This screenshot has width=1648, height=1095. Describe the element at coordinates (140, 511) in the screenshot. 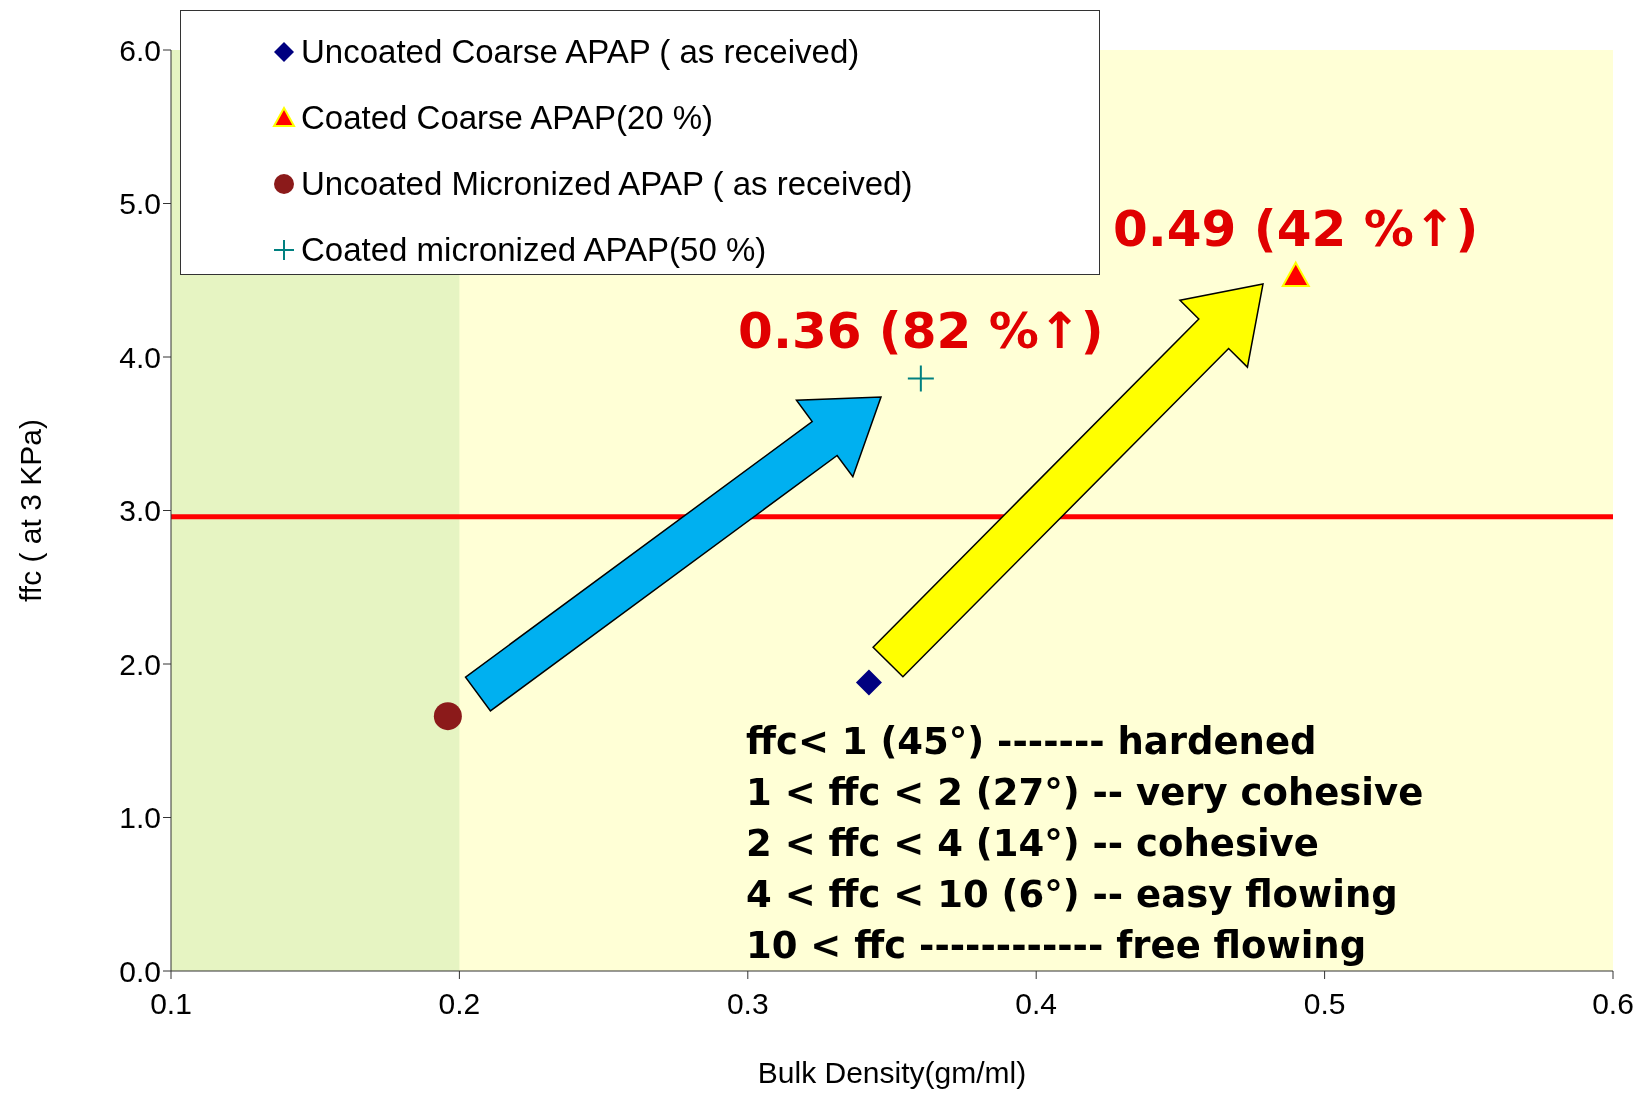

I see `y-tick-label: 3.0` at that location.